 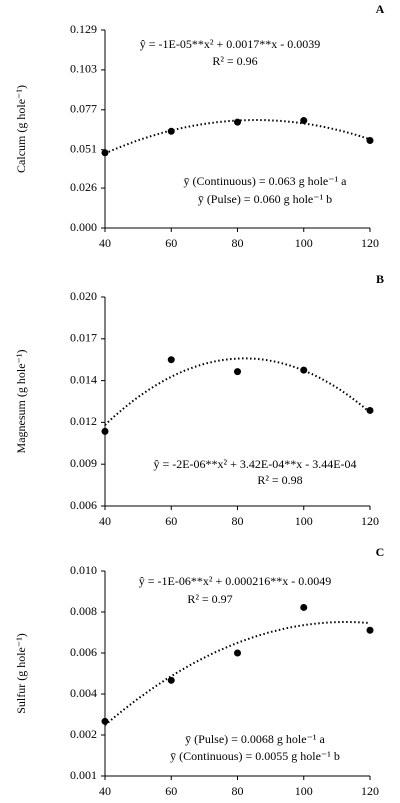 What do you see at coordinates (255, 756) in the screenshot?
I see `annotation: ȳ (Continuous) = 0.0055 g hole⁻¹ b` at bounding box center [255, 756].